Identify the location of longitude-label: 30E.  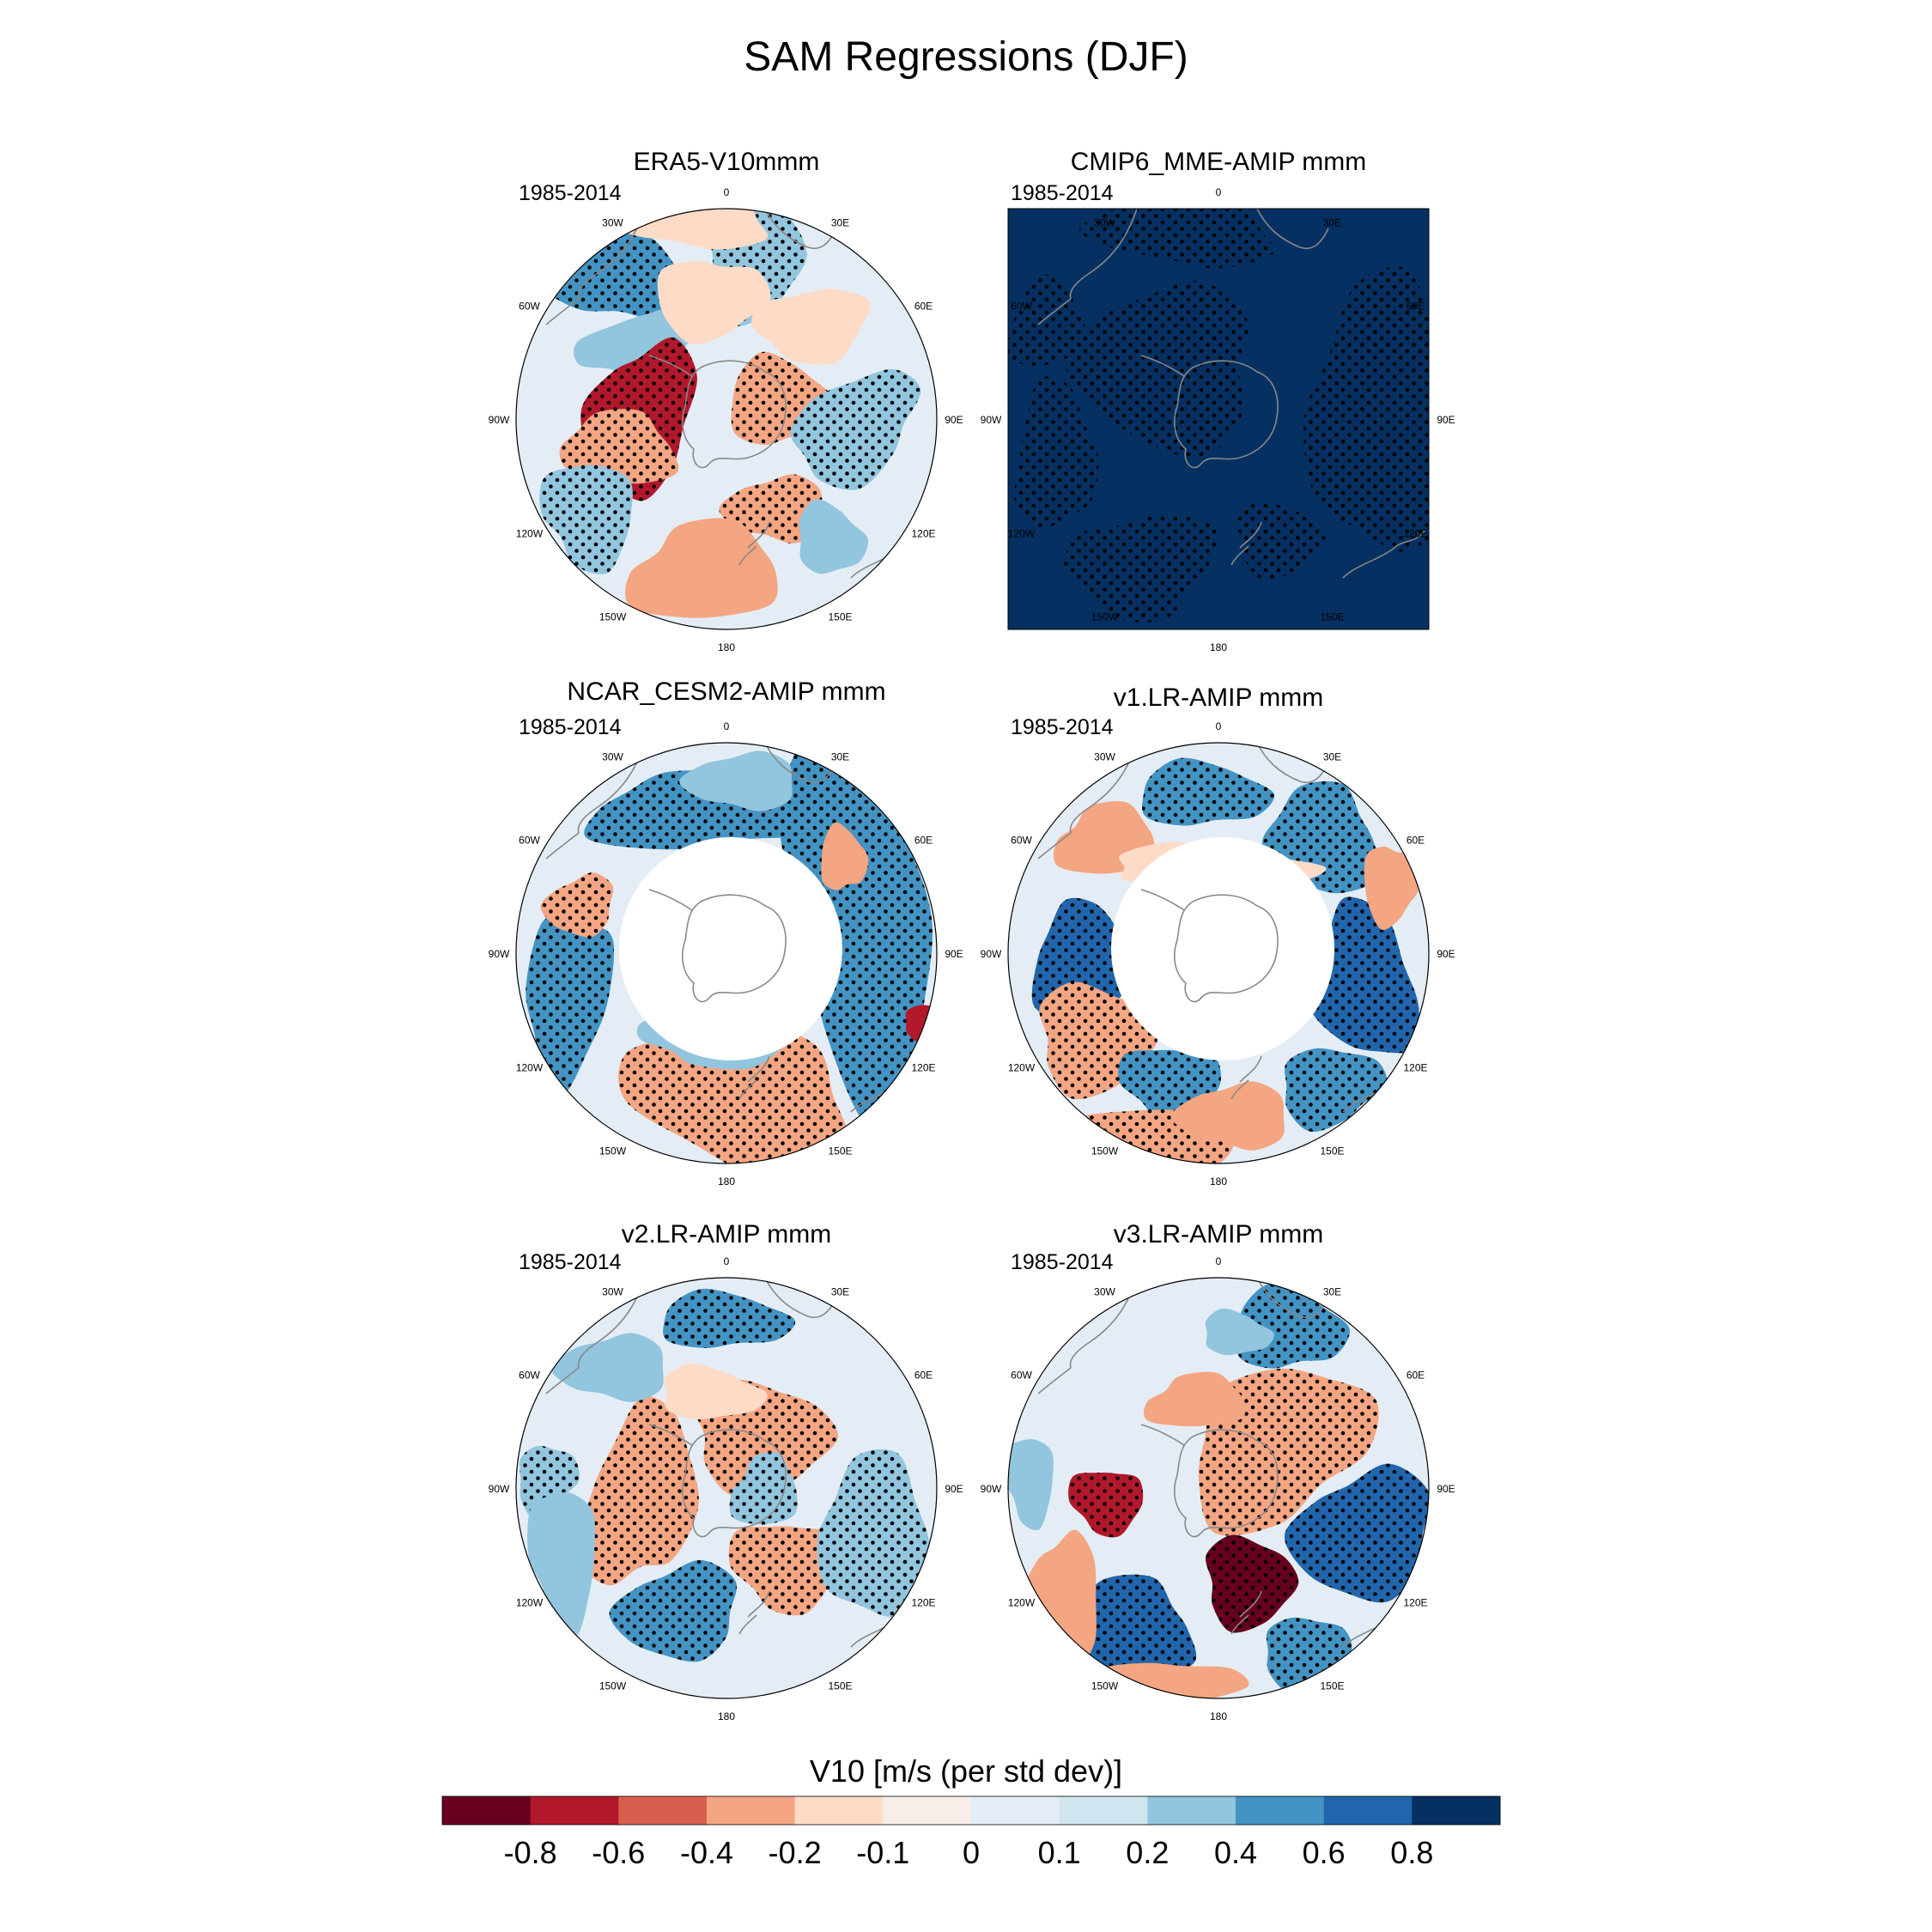
(1332, 223).